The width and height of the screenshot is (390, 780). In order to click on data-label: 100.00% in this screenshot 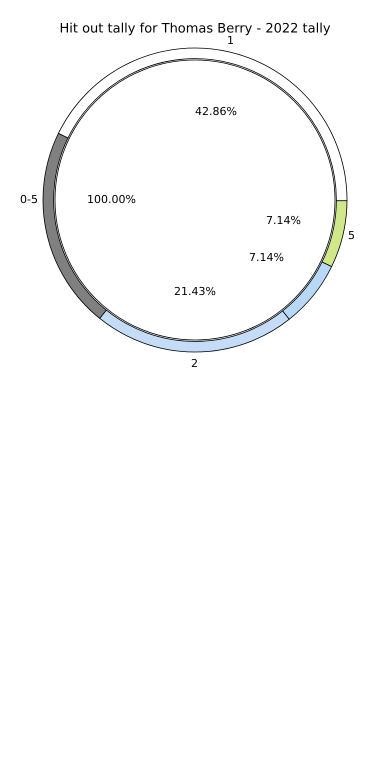, I will do `click(111, 199)`.